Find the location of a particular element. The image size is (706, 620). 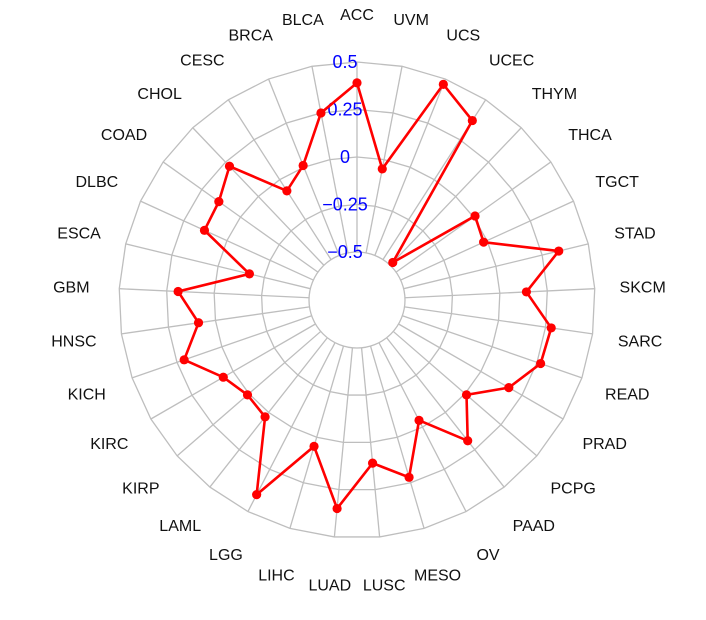

category-label-skcm: SKCM is located at coordinates (643, 287).